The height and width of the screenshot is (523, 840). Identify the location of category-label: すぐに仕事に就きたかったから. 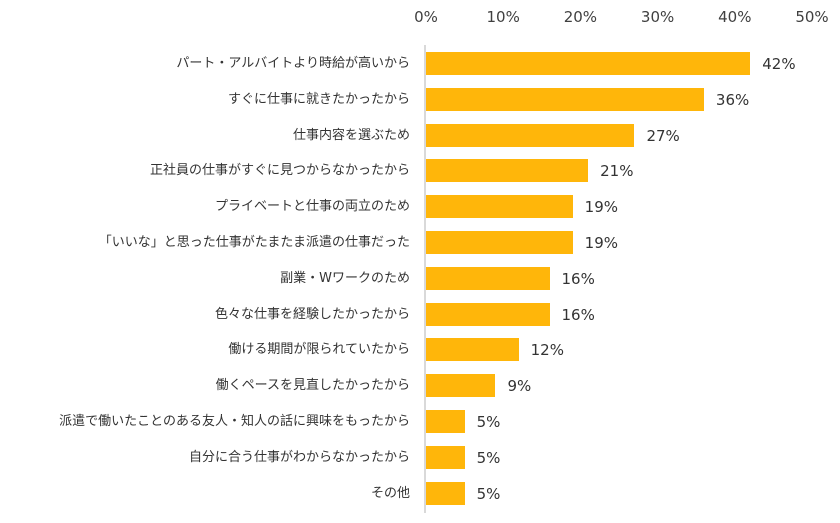
(318, 99).